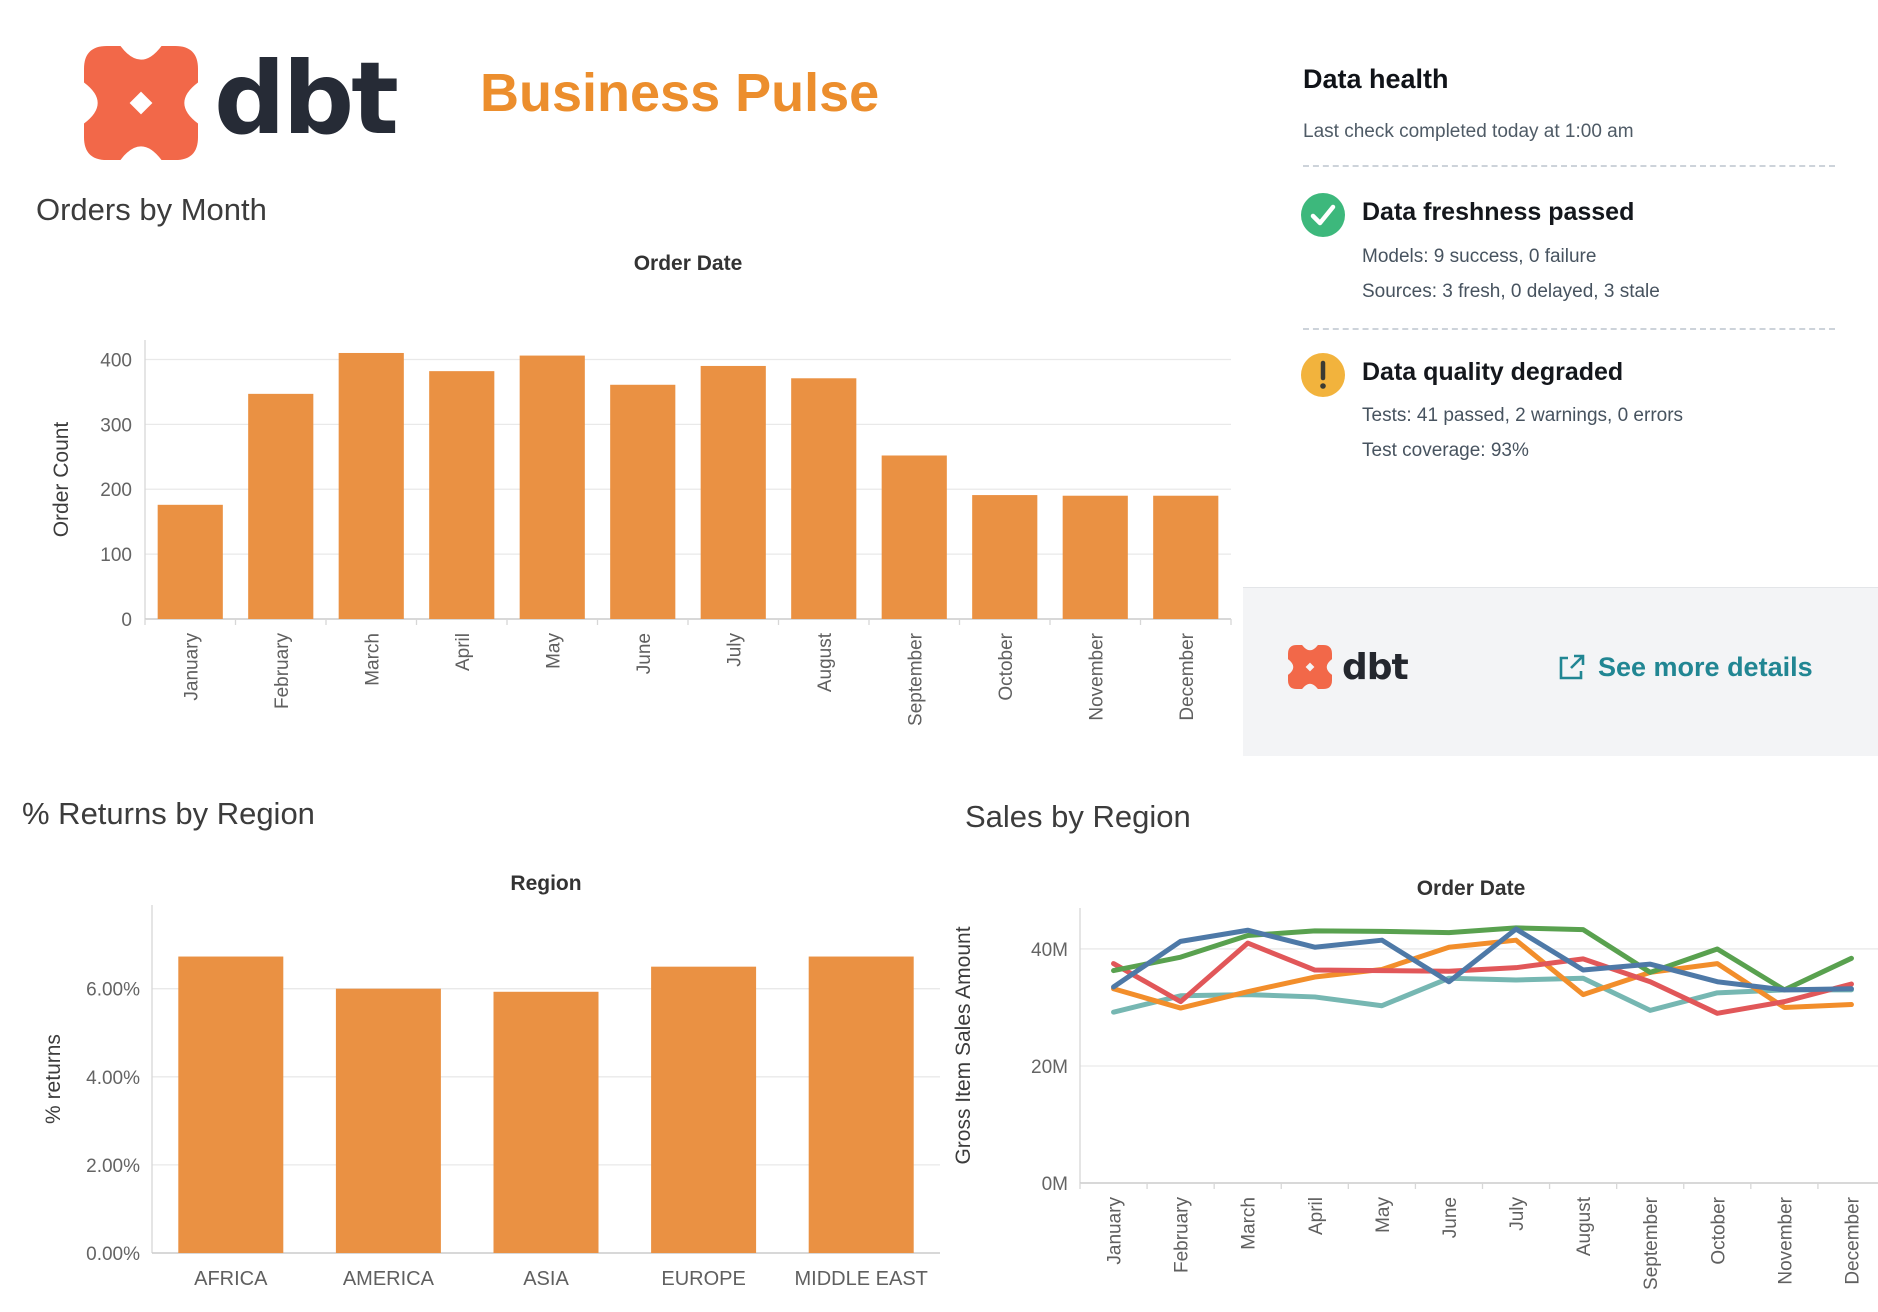 The height and width of the screenshot is (1312, 1878). Describe the element at coordinates (116, 360) in the screenshot. I see `y-tick-label: 400` at that location.